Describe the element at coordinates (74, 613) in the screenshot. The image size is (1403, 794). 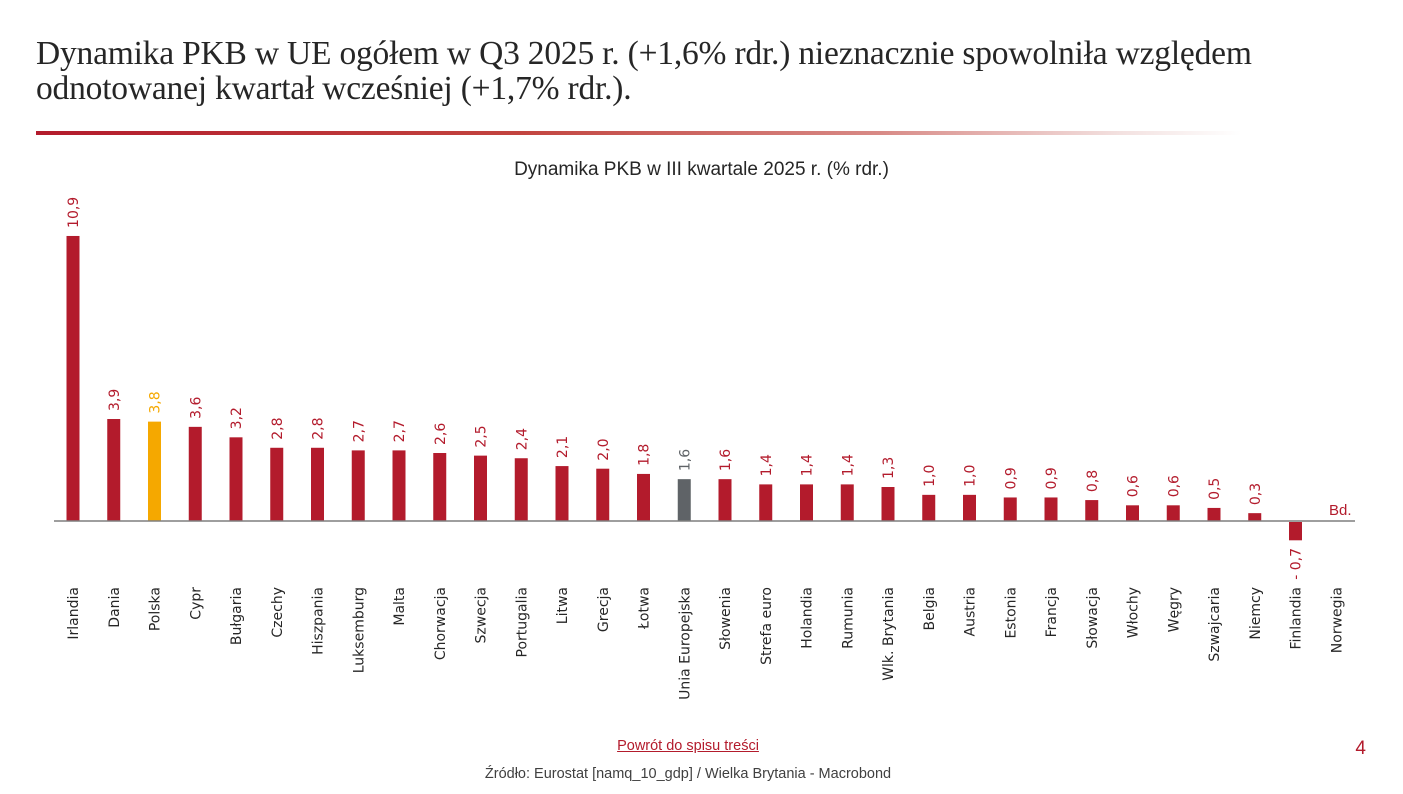
I see `category-label: Irlandia` at that location.